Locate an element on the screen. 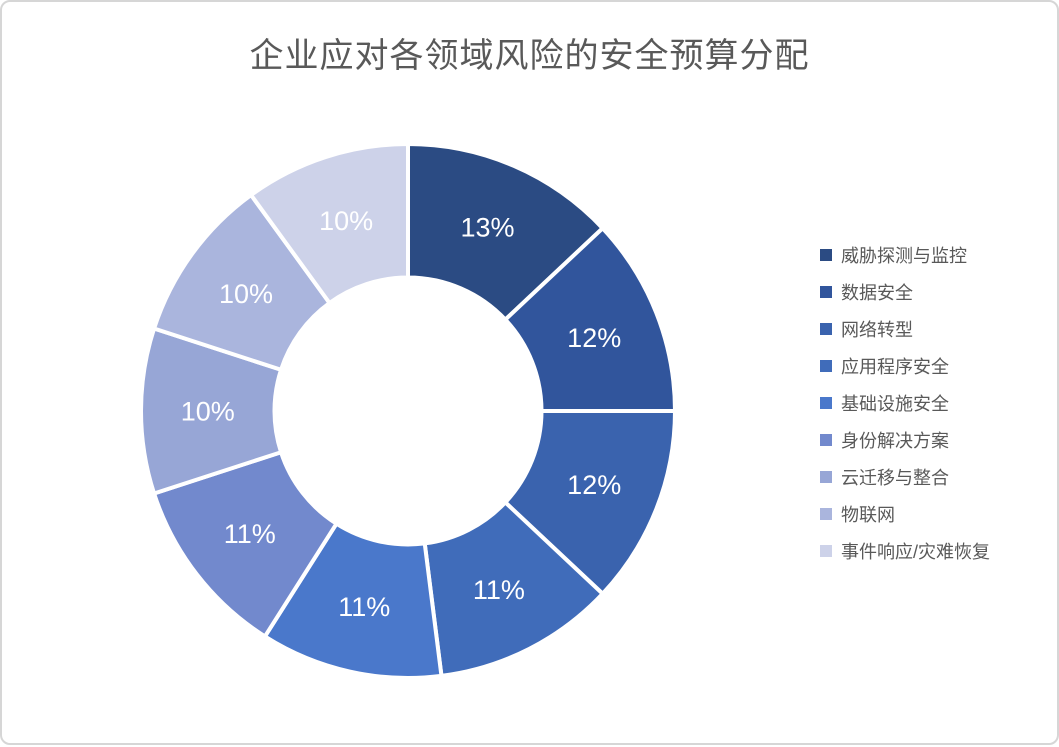 The image size is (1059, 747). legend-label: 身份解决方案 is located at coordinates (895, 440).